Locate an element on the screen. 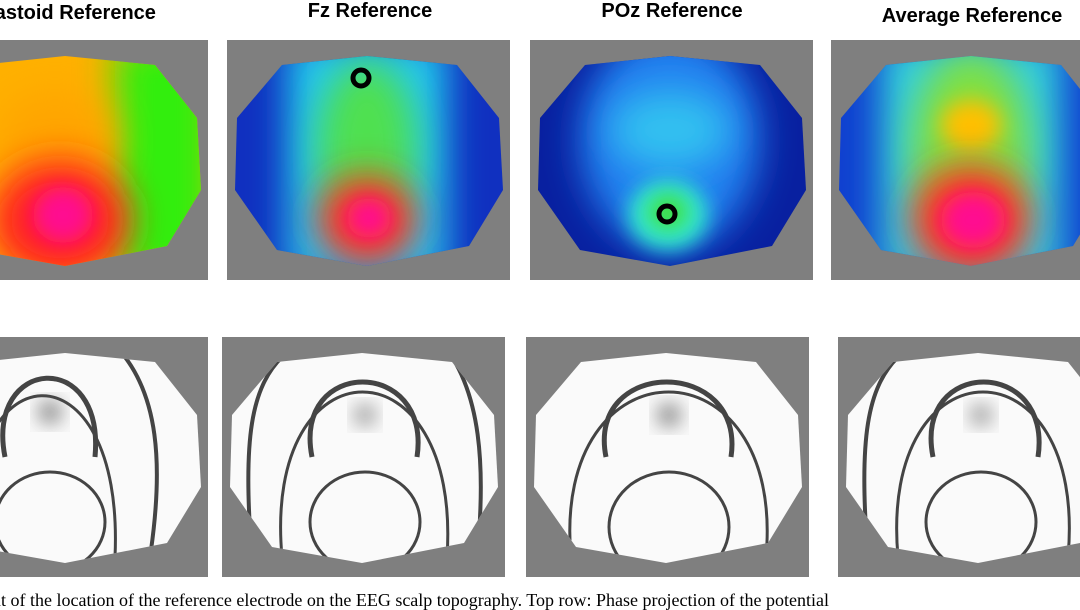  map-fz is located at coordinates (368, 160).